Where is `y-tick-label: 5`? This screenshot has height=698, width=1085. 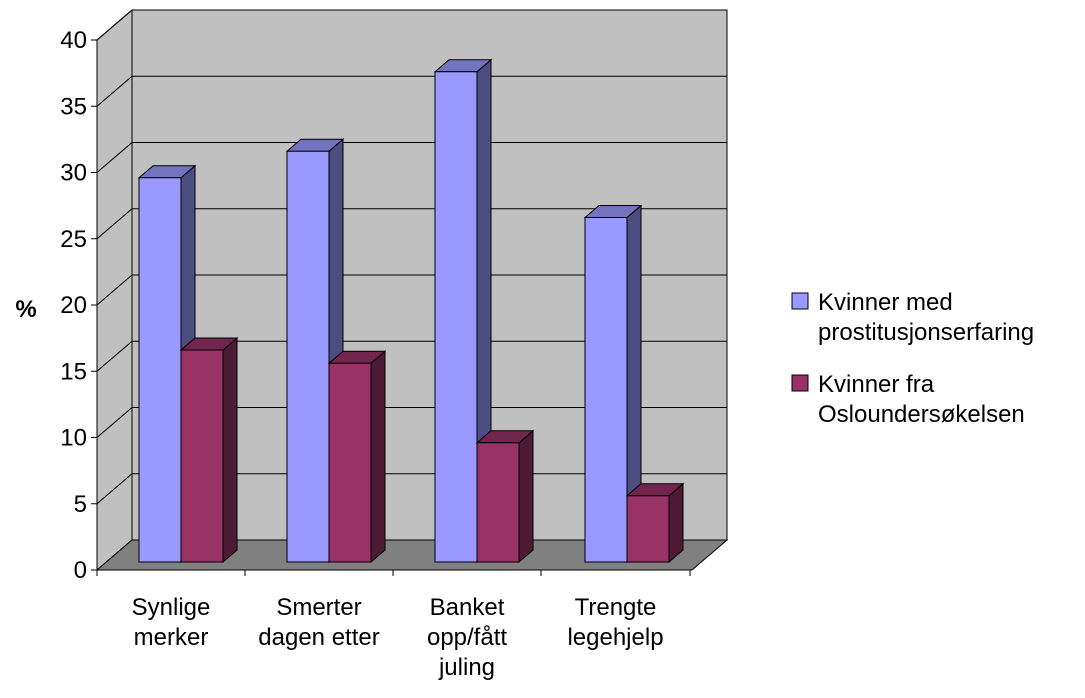 y-tick-label: 5 is located at coordinates (80, 504).